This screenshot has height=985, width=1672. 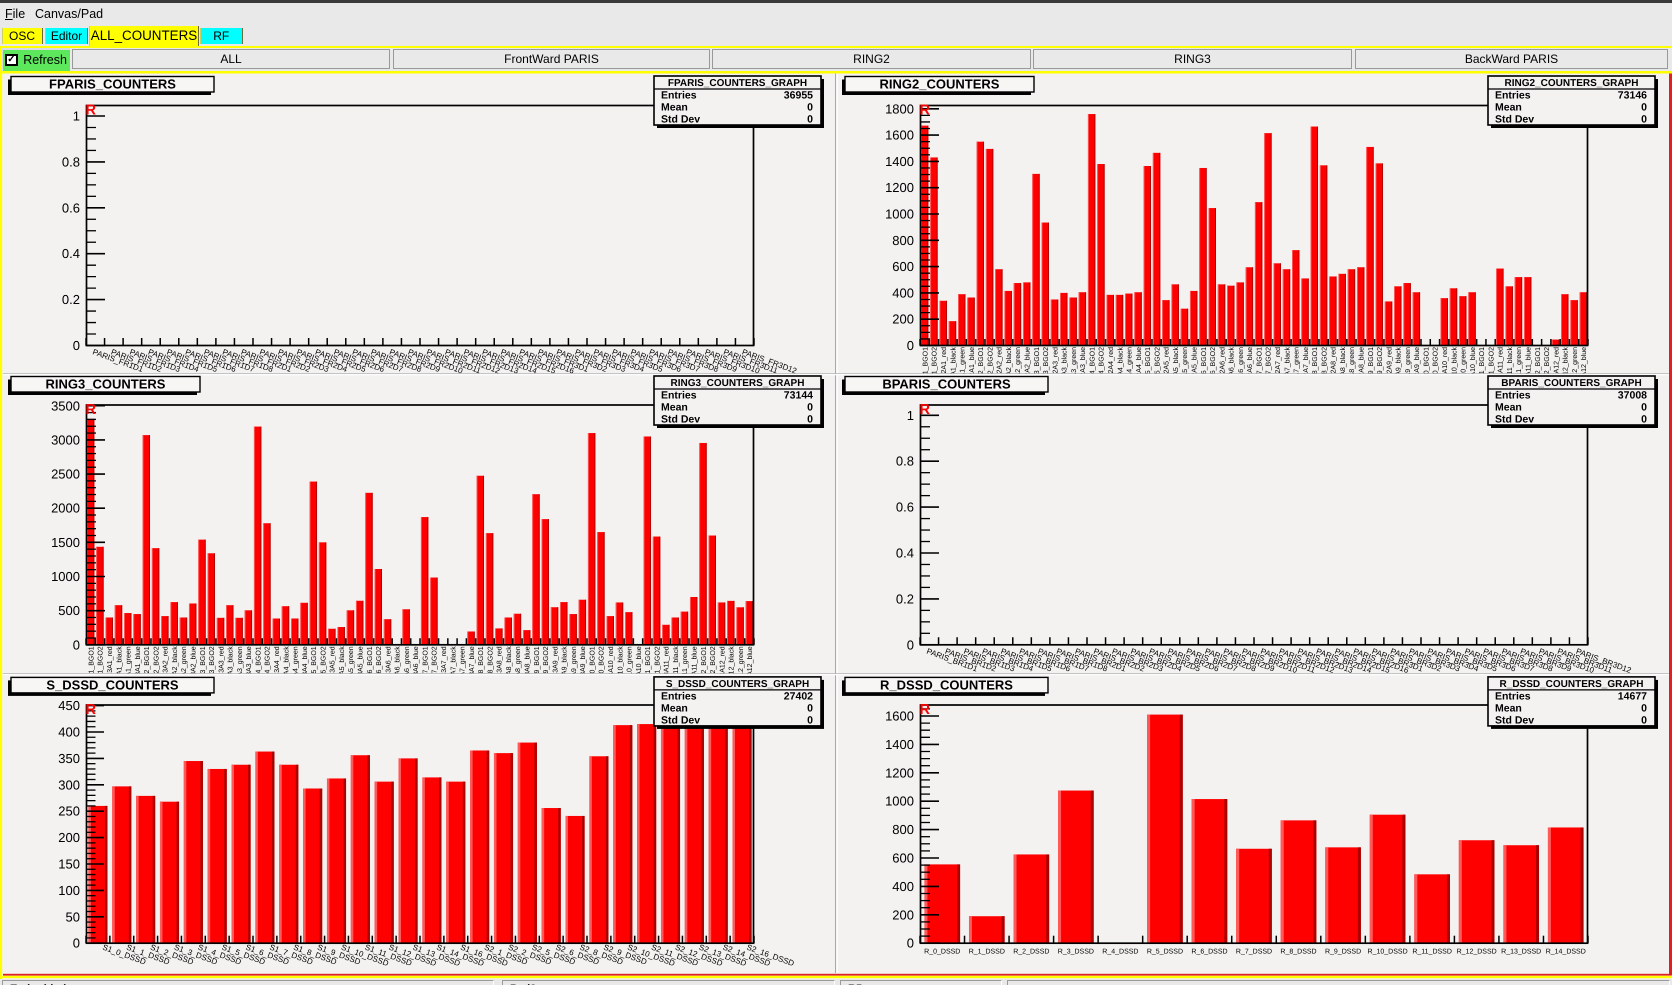 What do you see at coordinates (1083, 364) in the screenshot?
I see `svg-text: R2A3_blue` at bounding box center [1083, 364].